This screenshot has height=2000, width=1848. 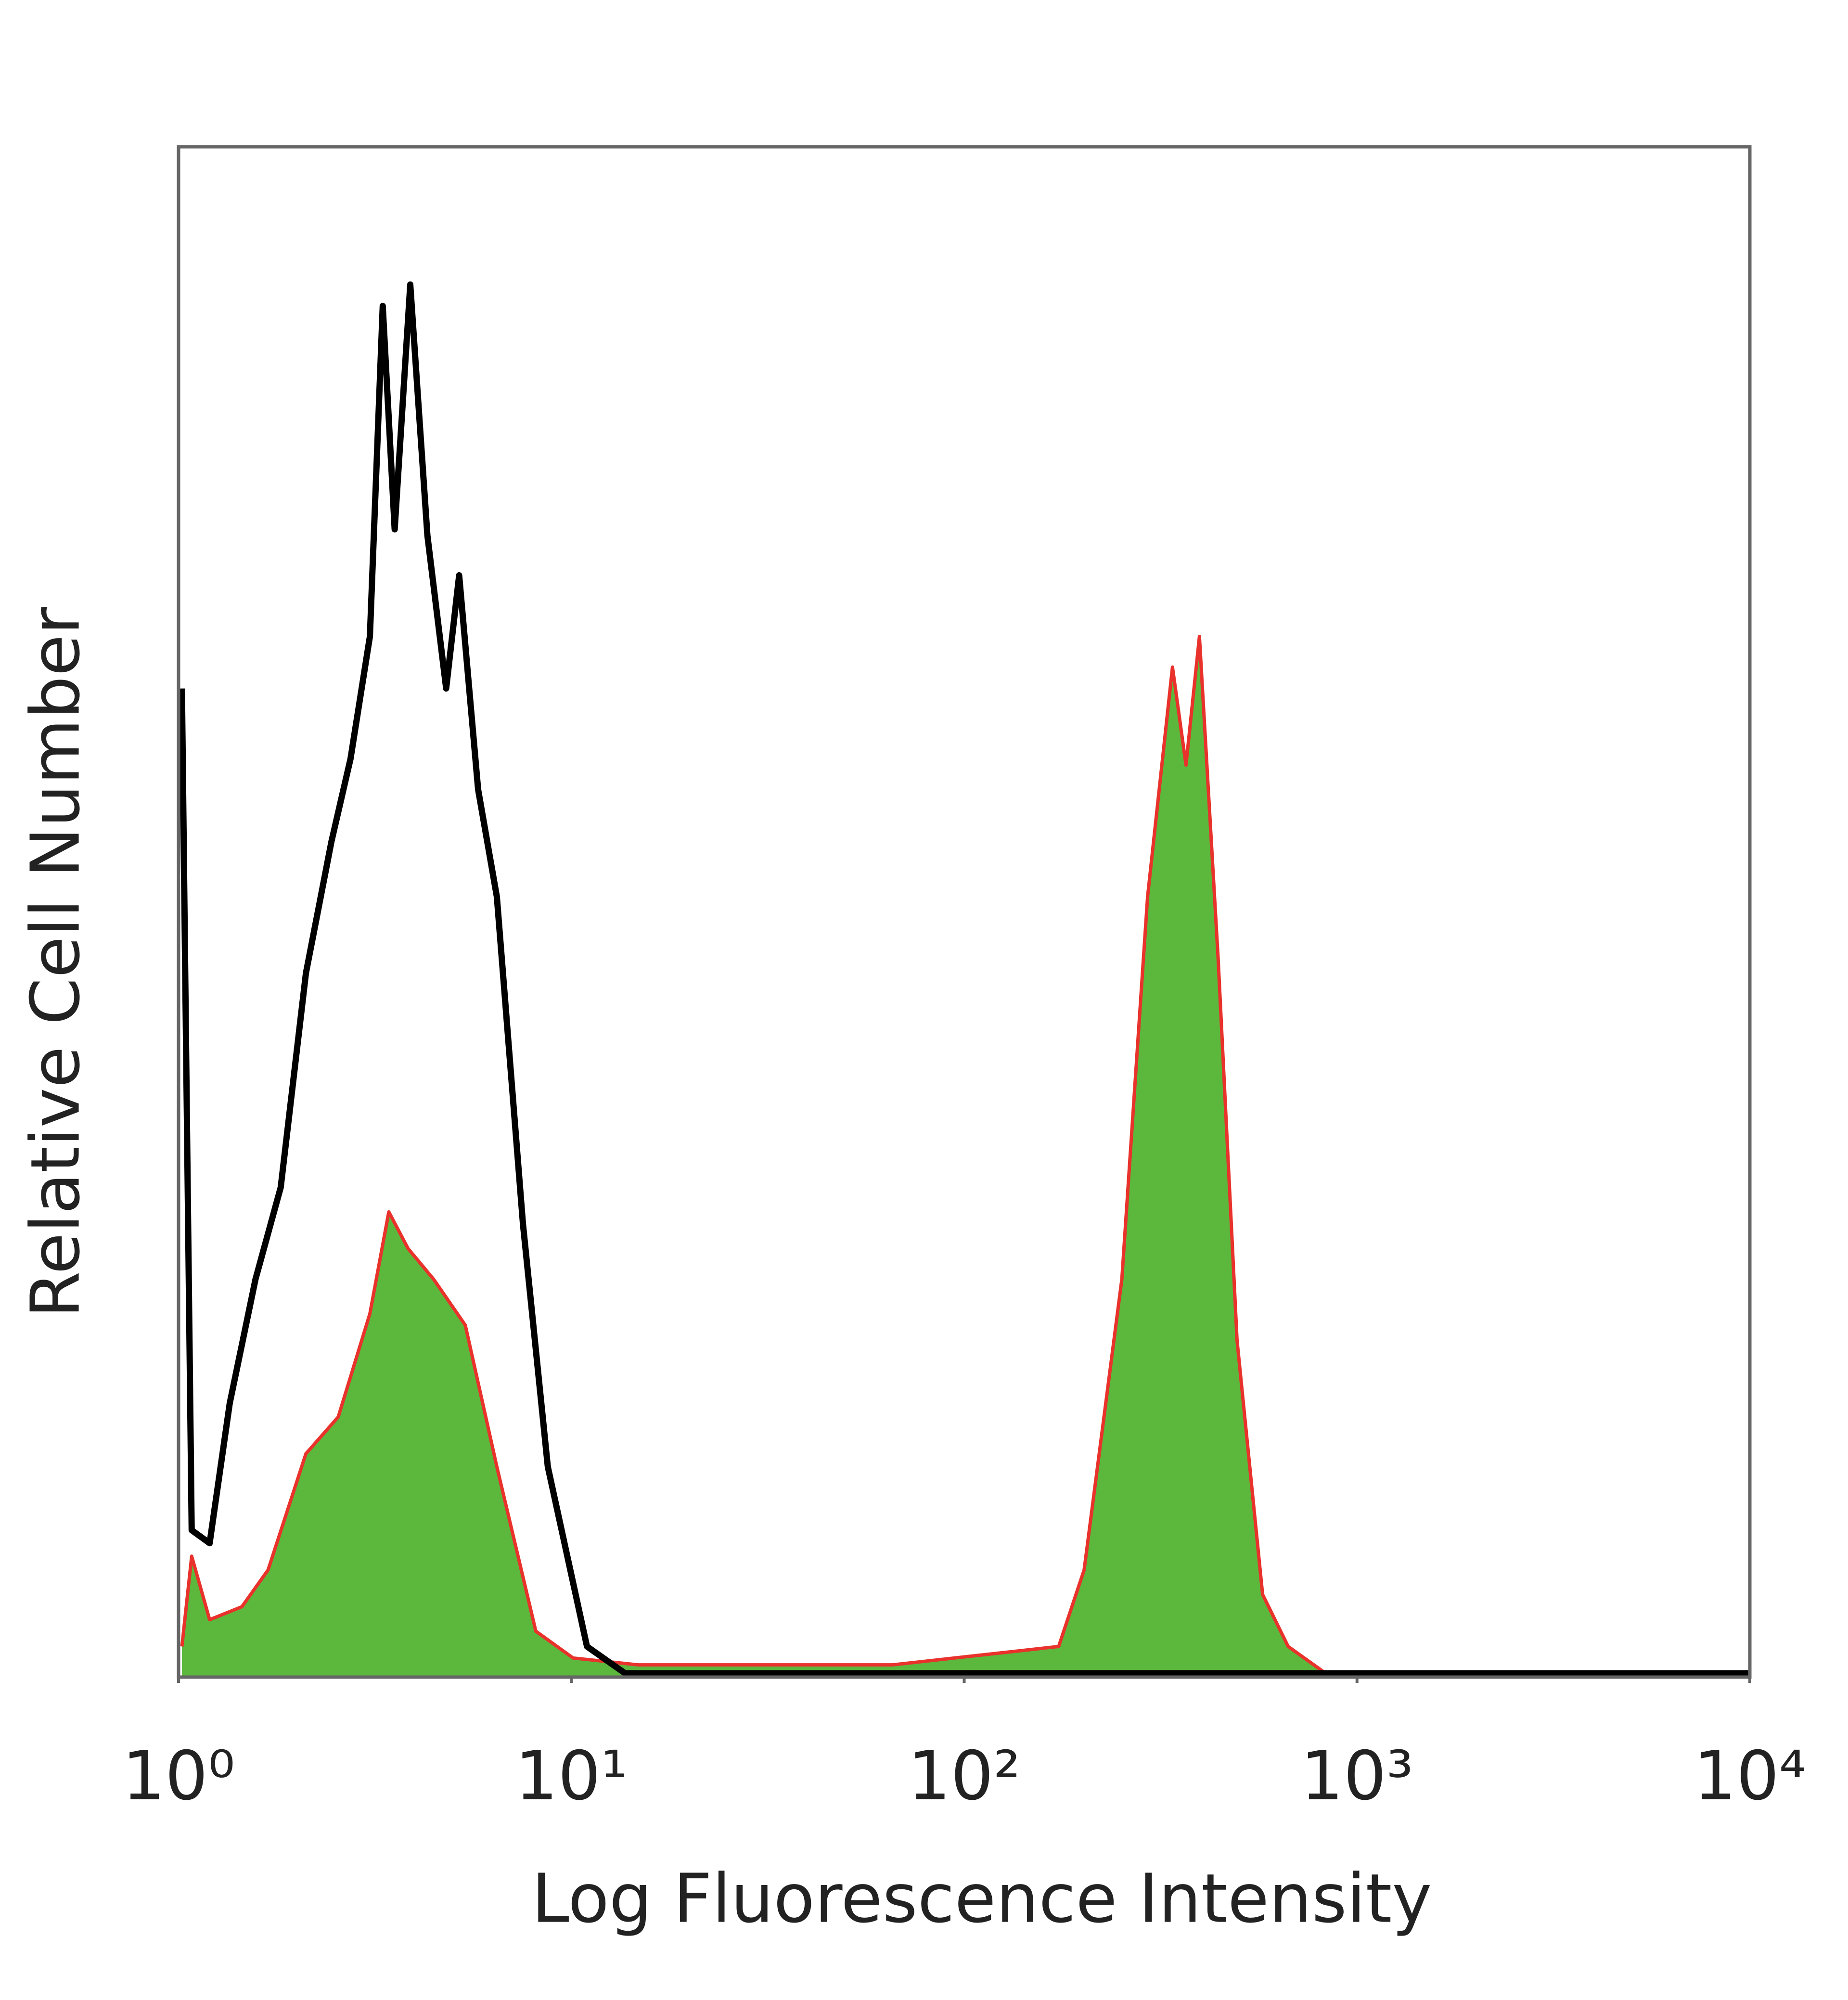 I want to click on y-axis-label: Relative Cell Number, so click(x=56, y=962).